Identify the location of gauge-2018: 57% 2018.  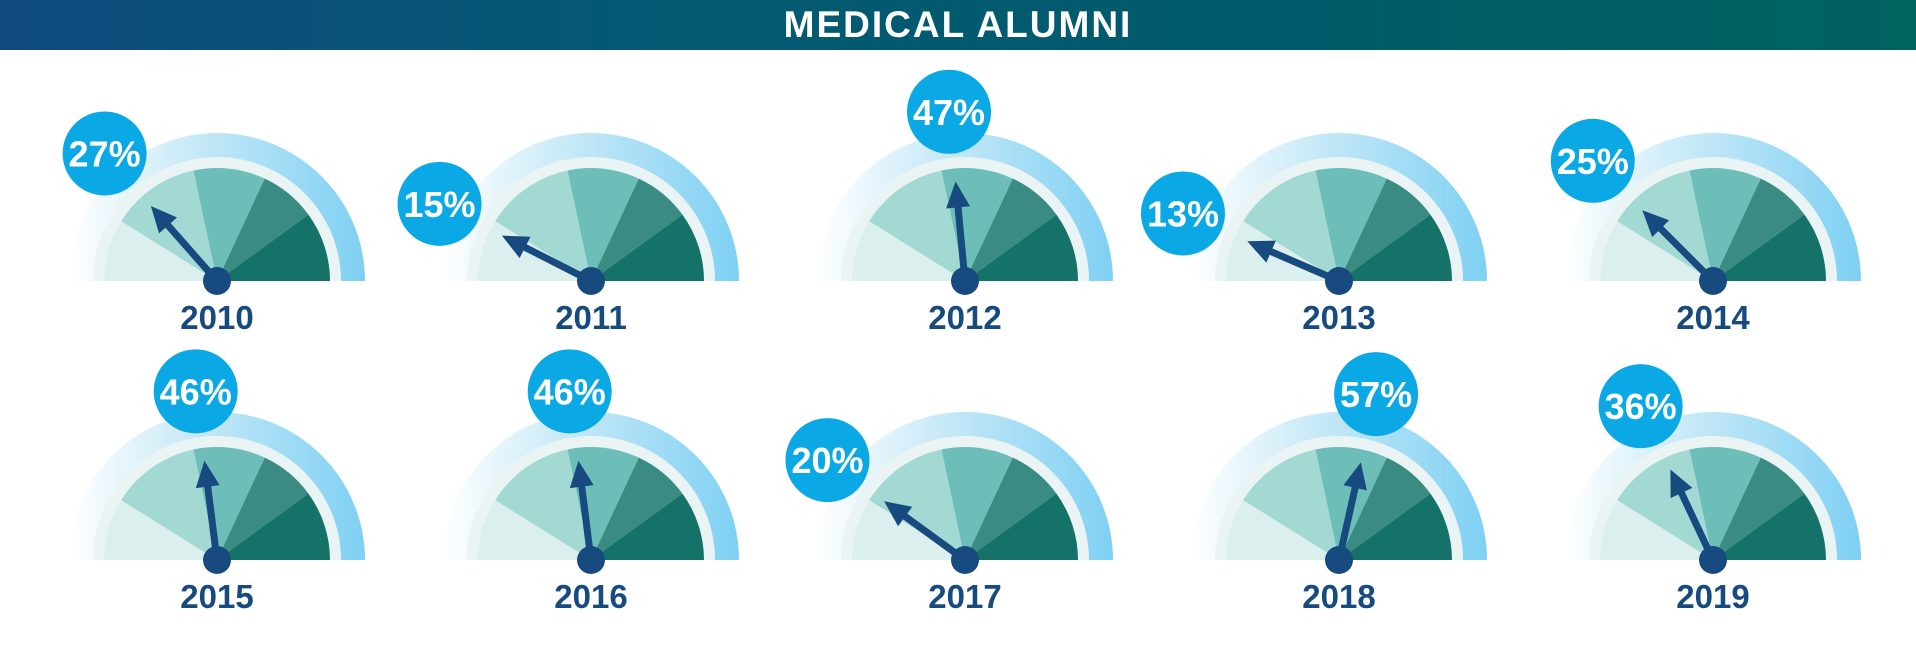
(1339, 483).